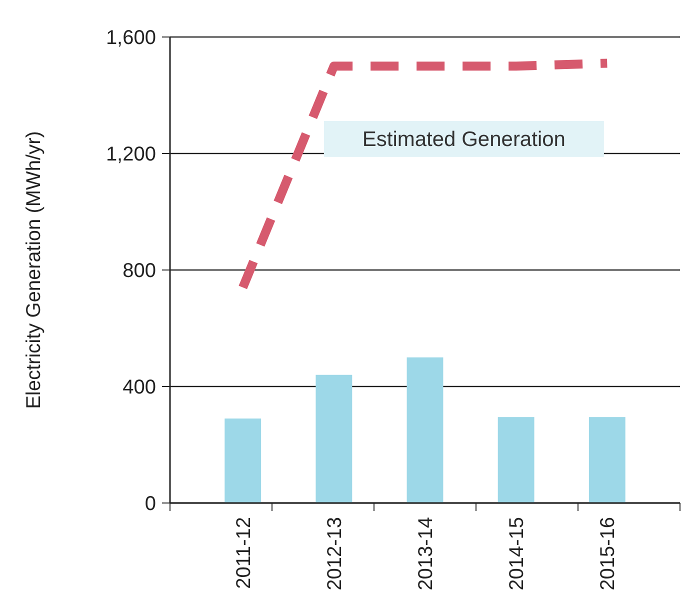 This screenshot has height=610, width=688. Describe the element at coordinates (335, 553) in the screenshot. I see `x-tick-label: 2012-13` at that location.